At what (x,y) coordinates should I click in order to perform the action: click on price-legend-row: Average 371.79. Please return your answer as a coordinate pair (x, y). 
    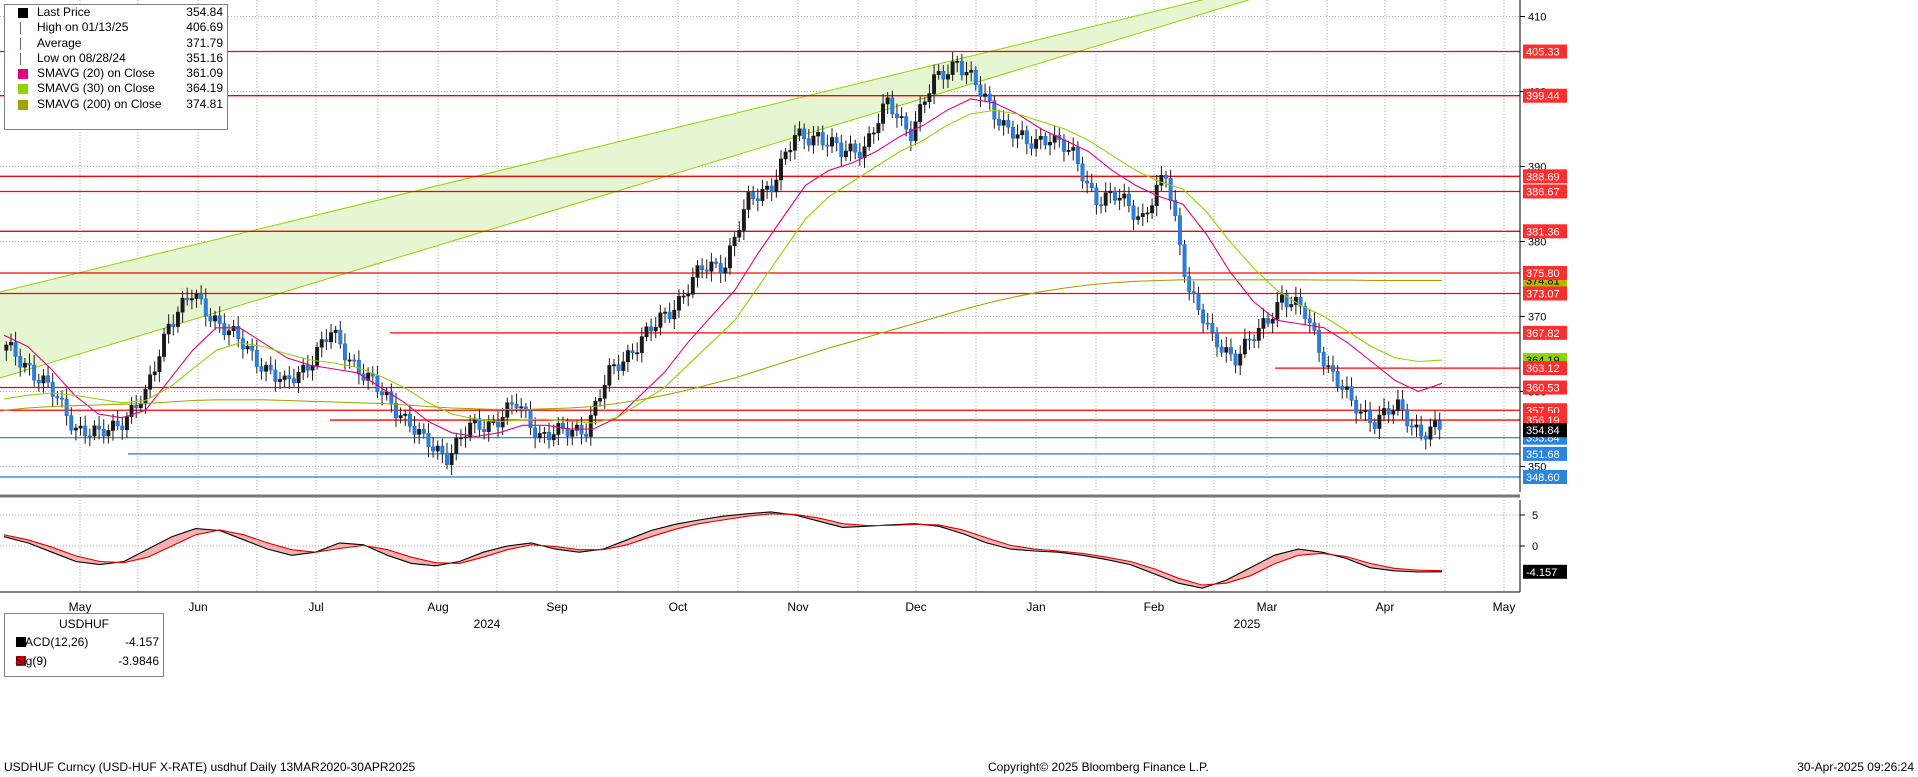
    Looking at the image, I should click on (116, 43).